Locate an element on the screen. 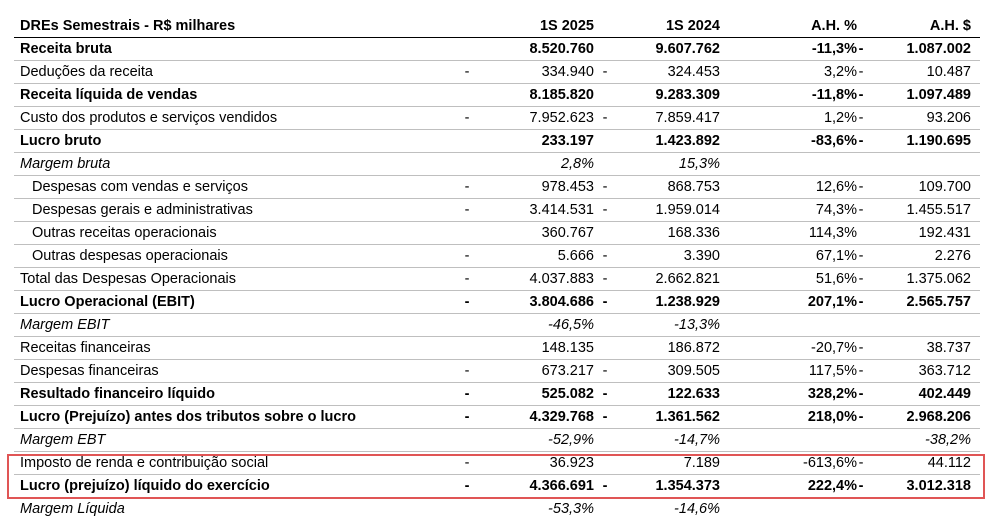 The width and height of the screenshot is (989, 520). col1-value: 3.414.531 is located at coordinates (561, 210).